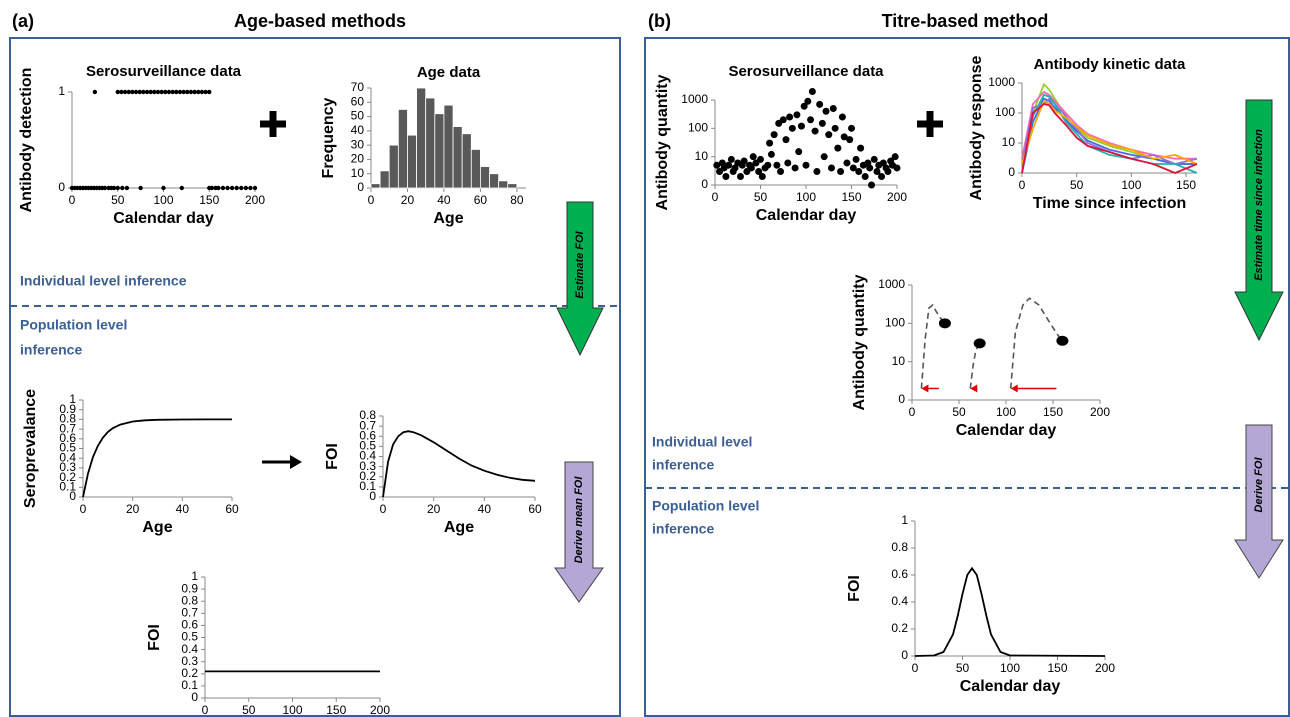  I want to click on y-tick-label: 0.5, so click(67, 448).